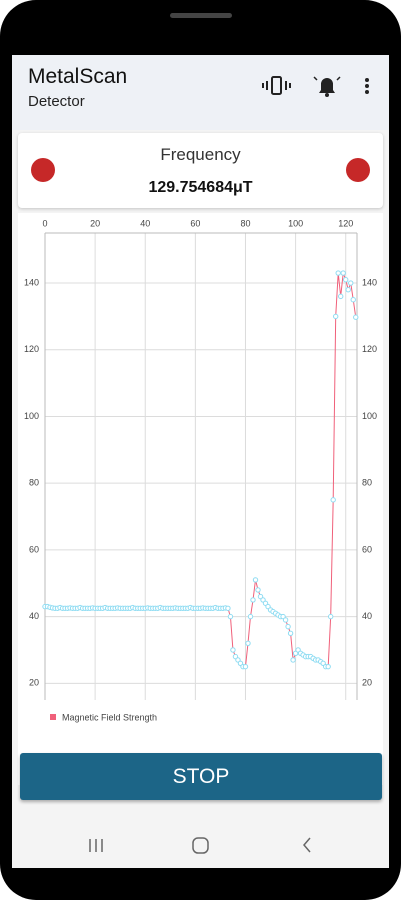  What do you see at coordinates (367, 549) in the screenshot?
I see `y-tick-label-right: 60` at bounding box center [367, 549].